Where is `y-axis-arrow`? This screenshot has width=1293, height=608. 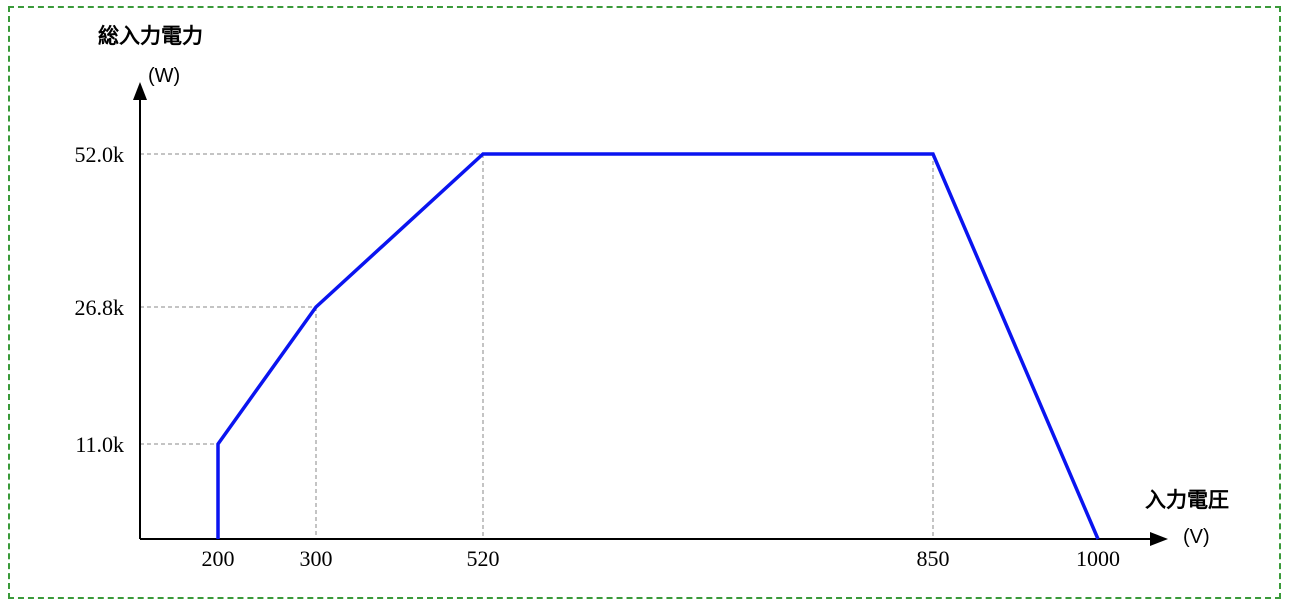 y-axis-arrow is located at coordinates (140, 91).